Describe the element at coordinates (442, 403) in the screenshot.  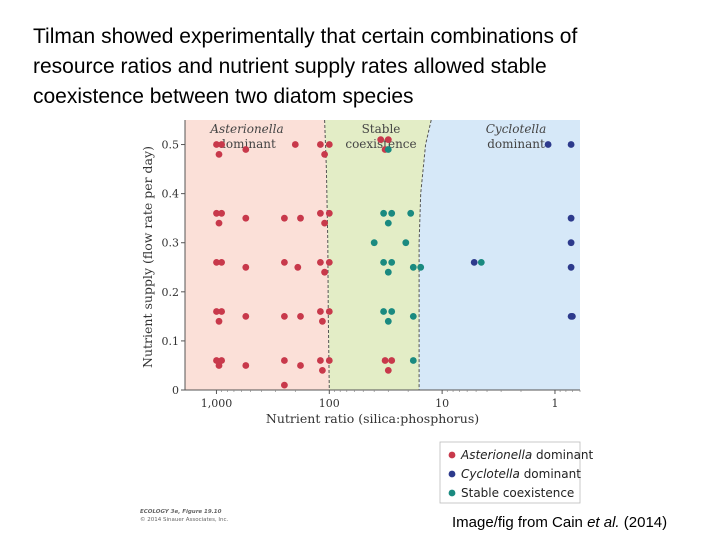
I see `x-tick-label-2: 10` at that location.